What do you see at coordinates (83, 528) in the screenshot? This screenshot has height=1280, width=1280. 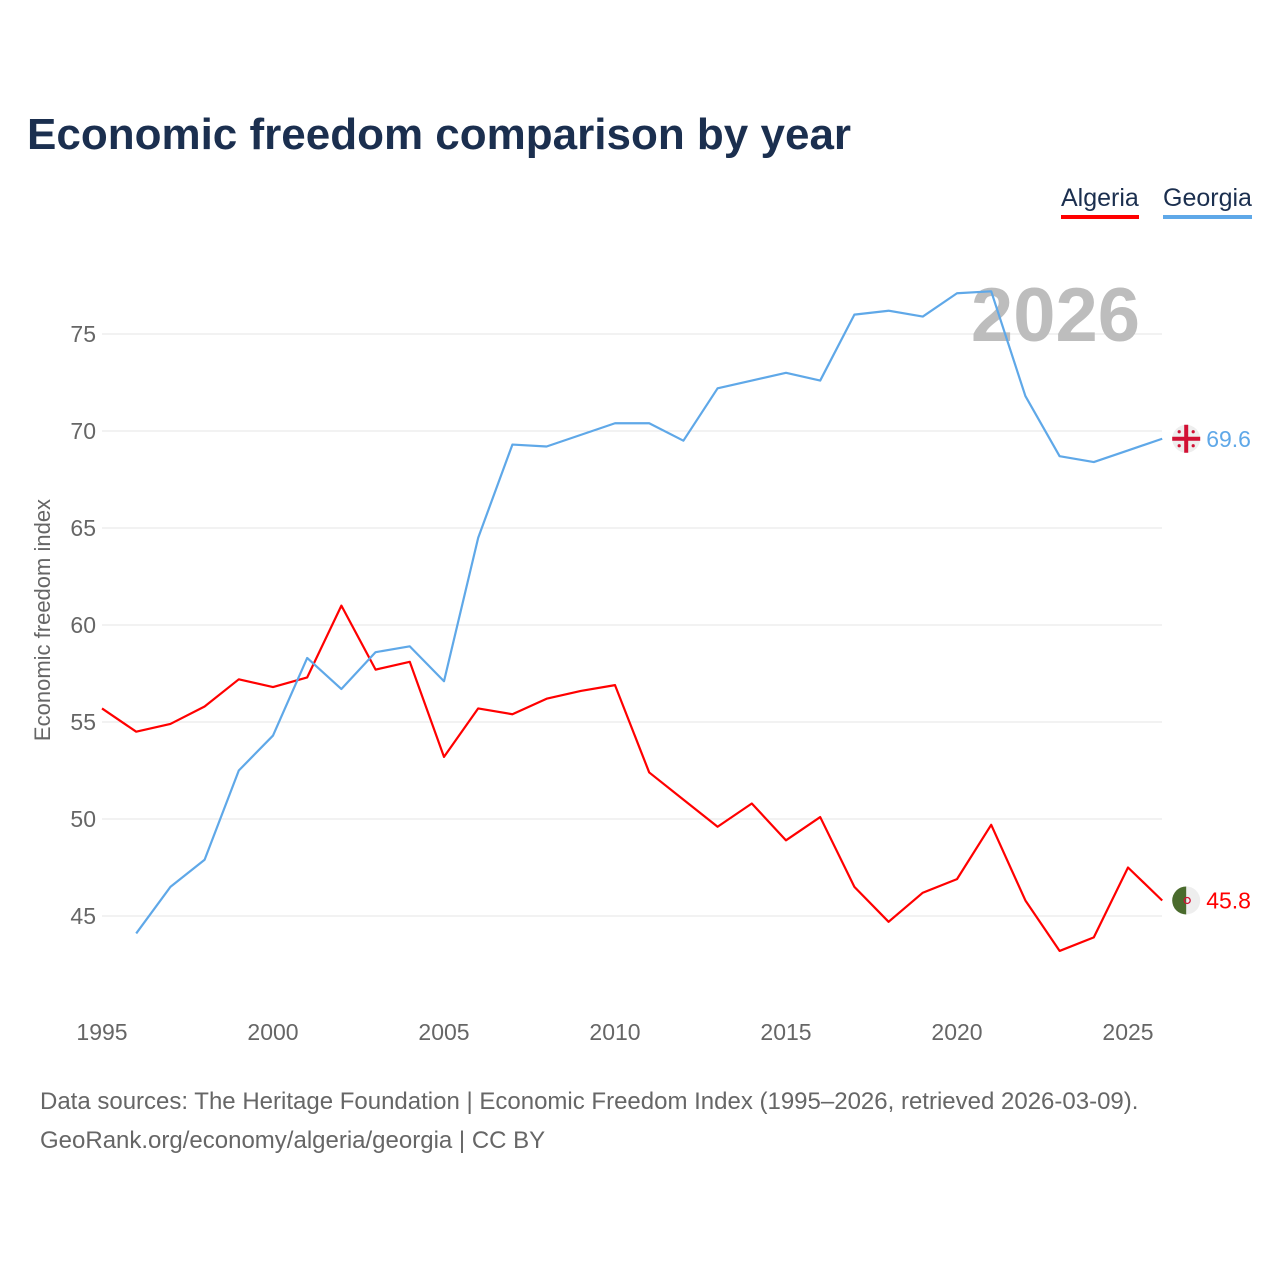 I see `y-tick-label: 65` at bounding box center [83, 528].